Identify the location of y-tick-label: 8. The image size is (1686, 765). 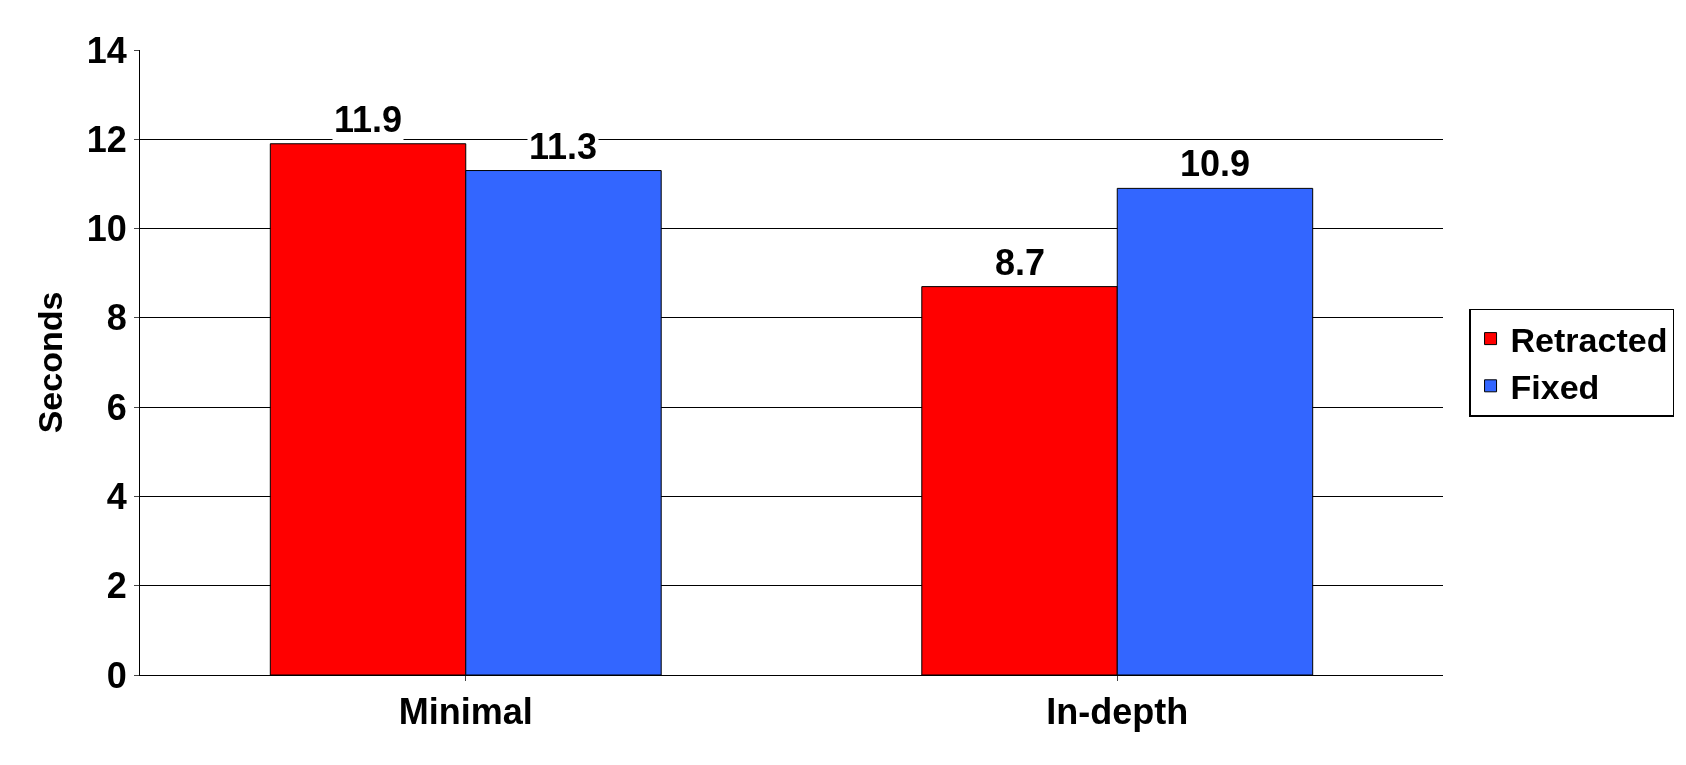
(116, 318).